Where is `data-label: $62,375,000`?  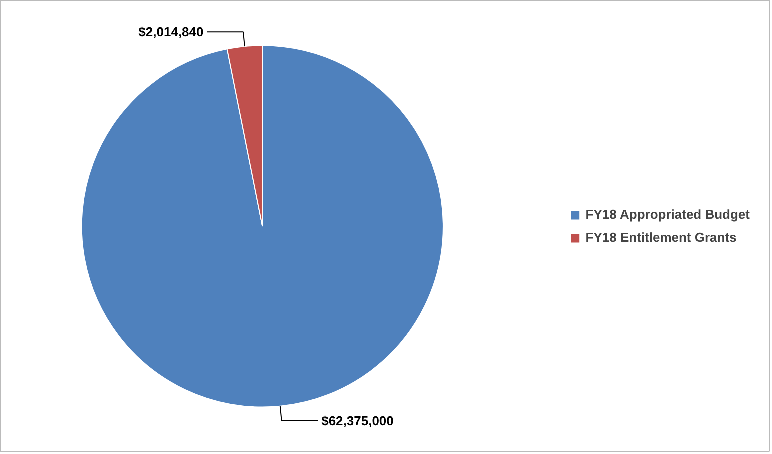 data-label: $62,375,000 is located at coordinates (358, 420).